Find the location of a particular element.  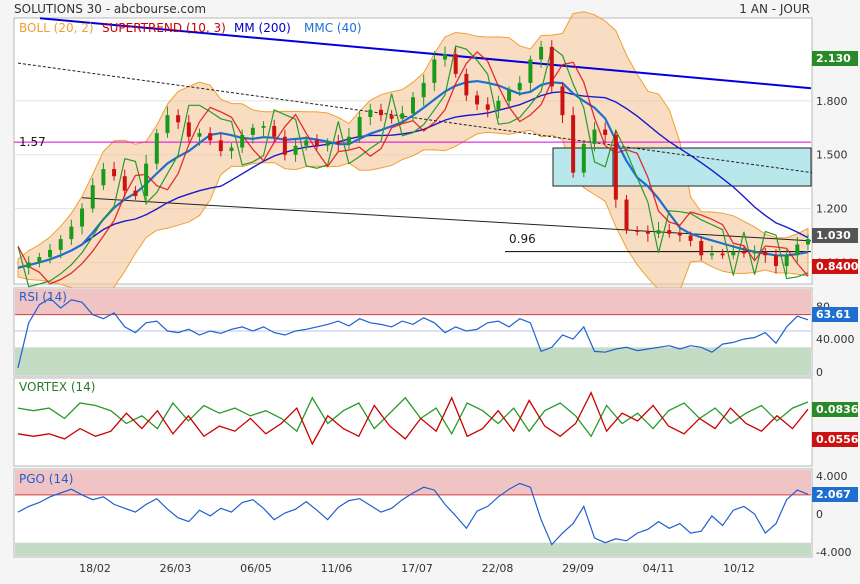

badge-current-price is located at coordinates (835, 235).